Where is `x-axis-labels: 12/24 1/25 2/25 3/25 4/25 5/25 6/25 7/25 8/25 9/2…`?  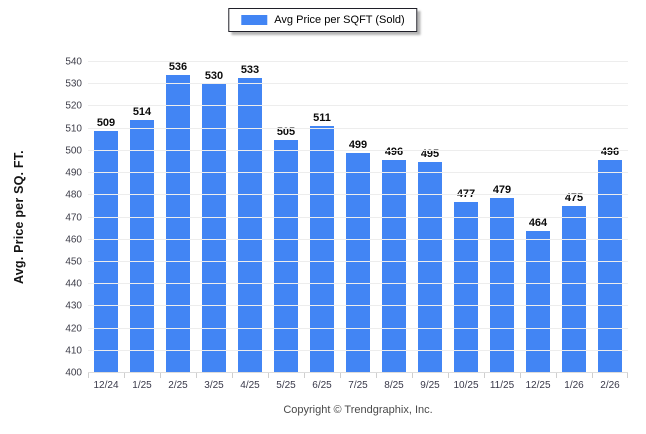 x-axis-labels: 12/24 1/25 2/25 3/25 4/25 5/25 6/25 7/25 8/25 9/2… is located at coordinates (358, 385).